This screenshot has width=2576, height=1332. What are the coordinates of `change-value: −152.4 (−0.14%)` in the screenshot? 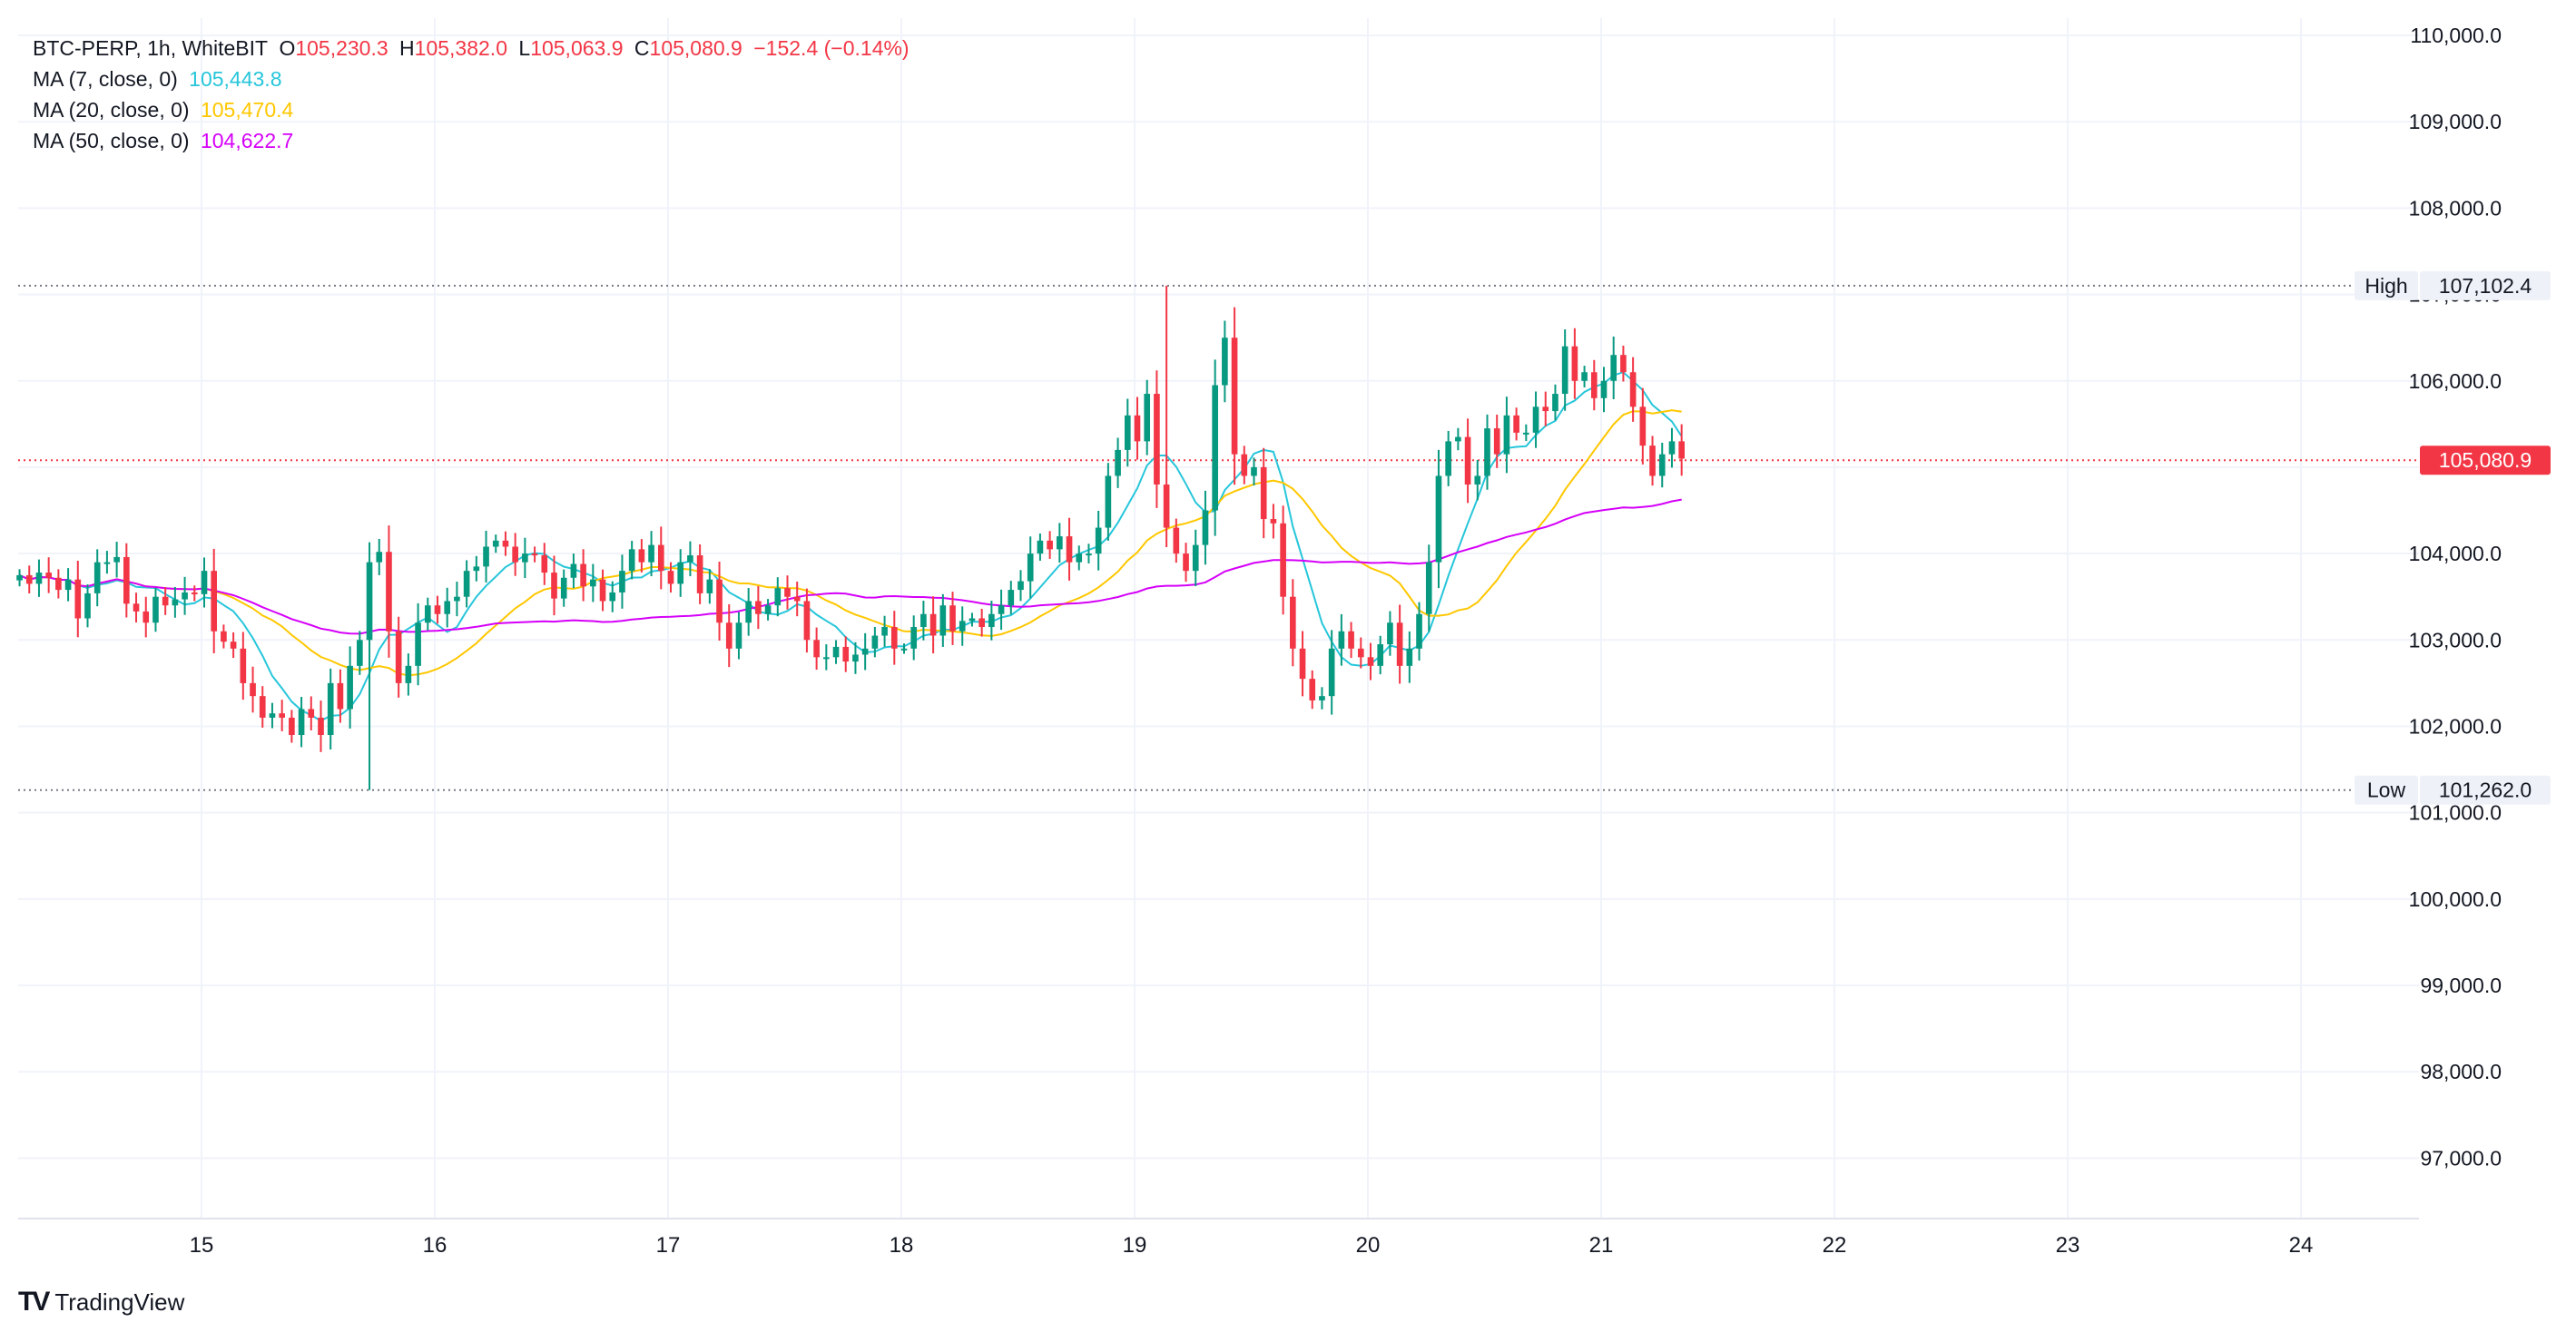 It's located at (831, 48).